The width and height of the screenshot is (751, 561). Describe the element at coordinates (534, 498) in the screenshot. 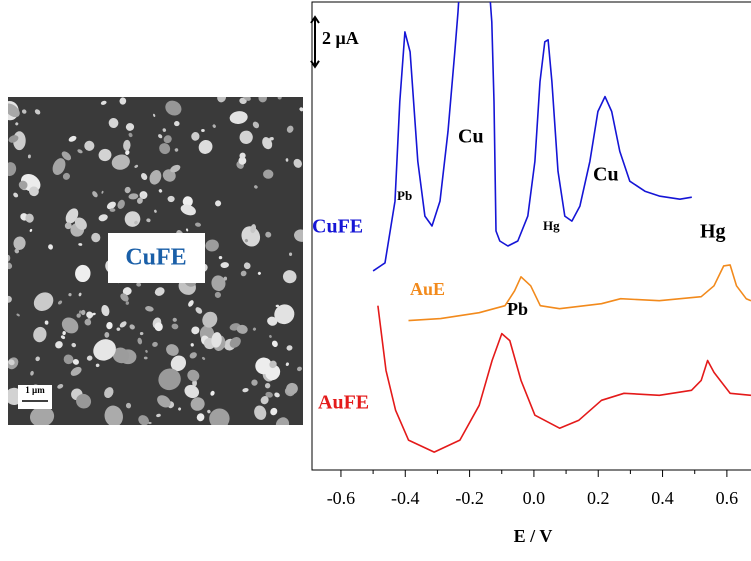

I see `x-tick-label: 0.0` at that location.